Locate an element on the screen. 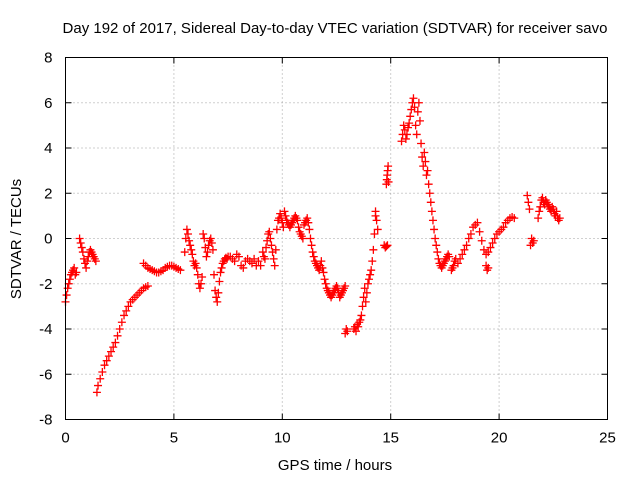  y-tick-label: 0 is located at coordinates (48, 239).